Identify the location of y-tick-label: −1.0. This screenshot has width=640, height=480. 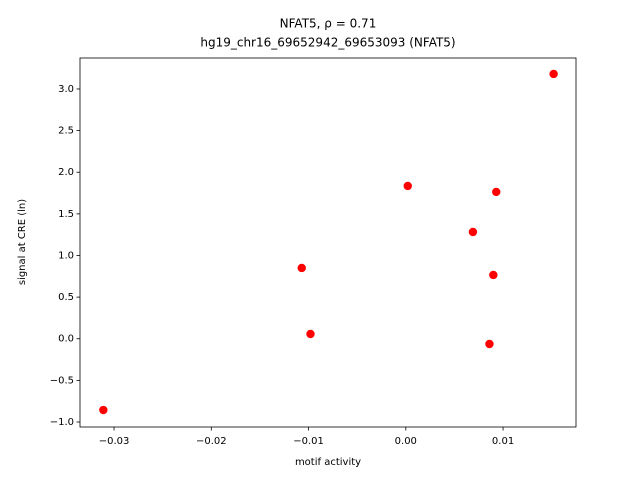
(62, 422).